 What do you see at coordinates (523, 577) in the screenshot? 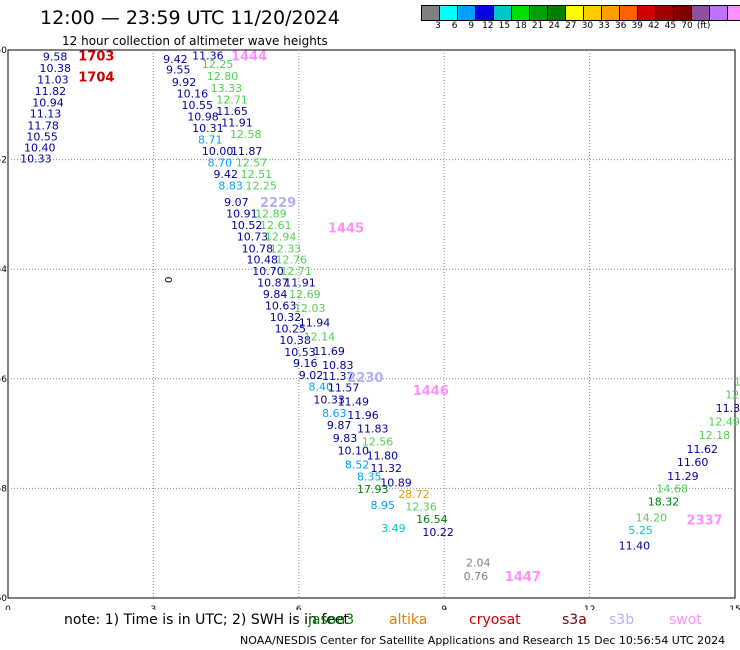
I see `pass-number-label: 1447` at bounding box center [523, 577].